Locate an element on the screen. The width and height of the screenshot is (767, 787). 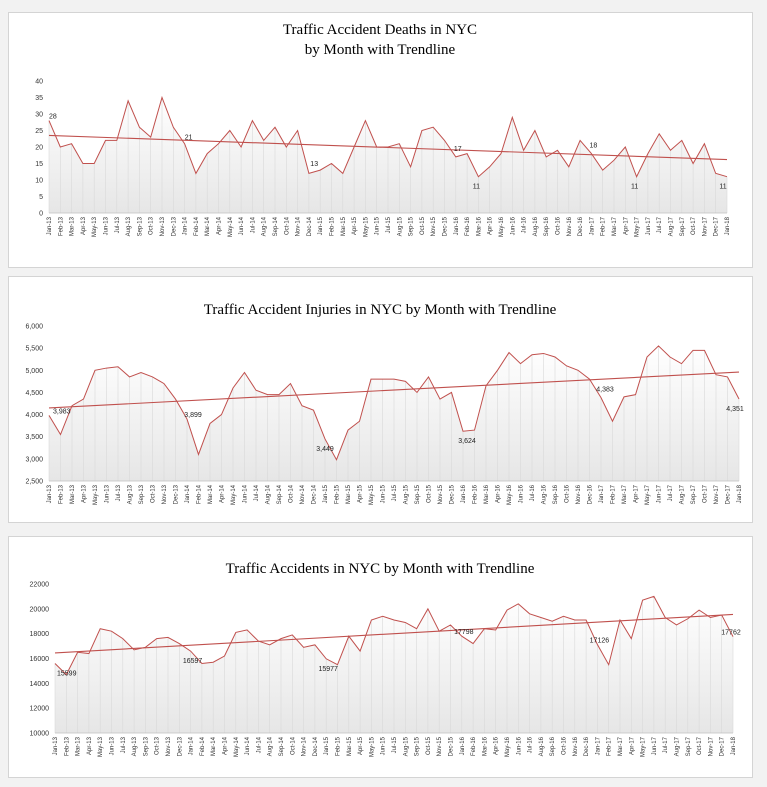
x-tick-label: Jan-18 is located at coordinates (734, 745).